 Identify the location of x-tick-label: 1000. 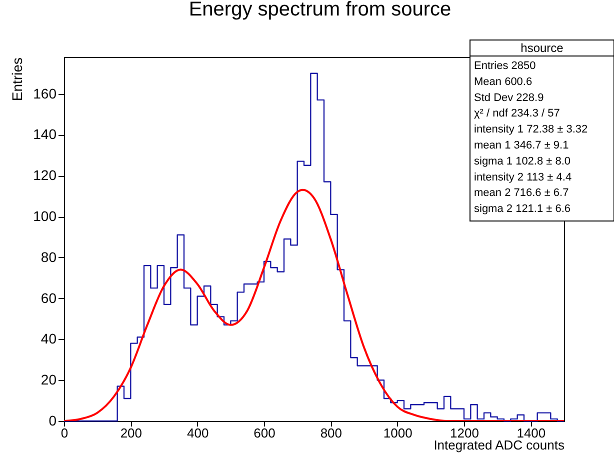
(397, 433).